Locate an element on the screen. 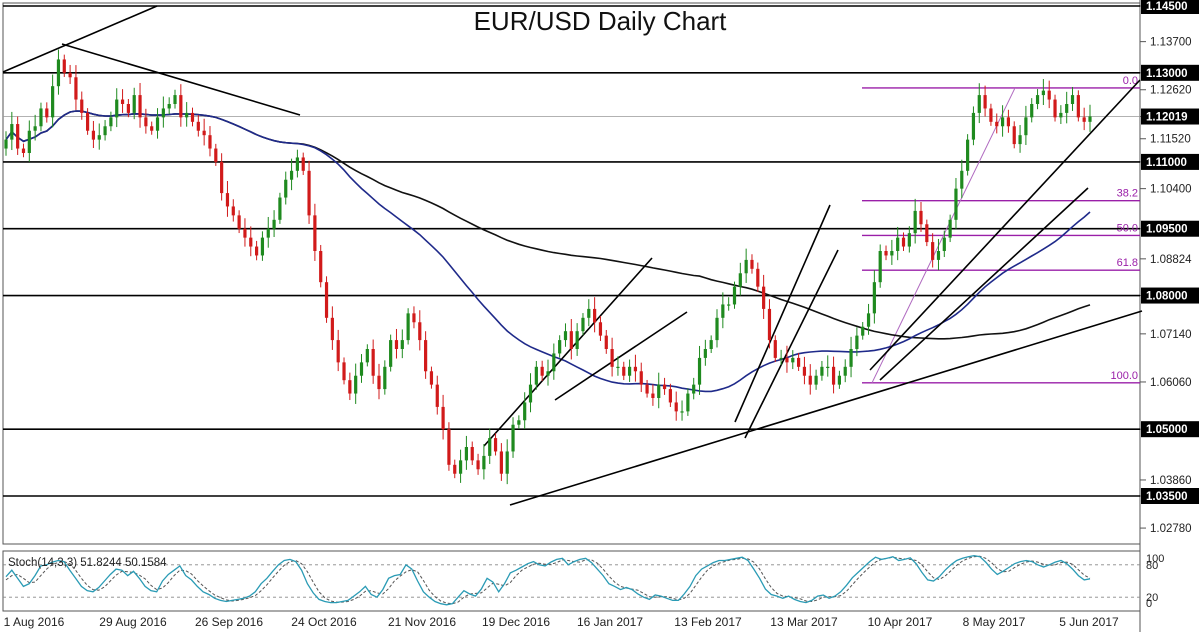 This screenshot has height=632, width=1200. stoch-scale-label: 0 is located at coordinates (1149, 604).